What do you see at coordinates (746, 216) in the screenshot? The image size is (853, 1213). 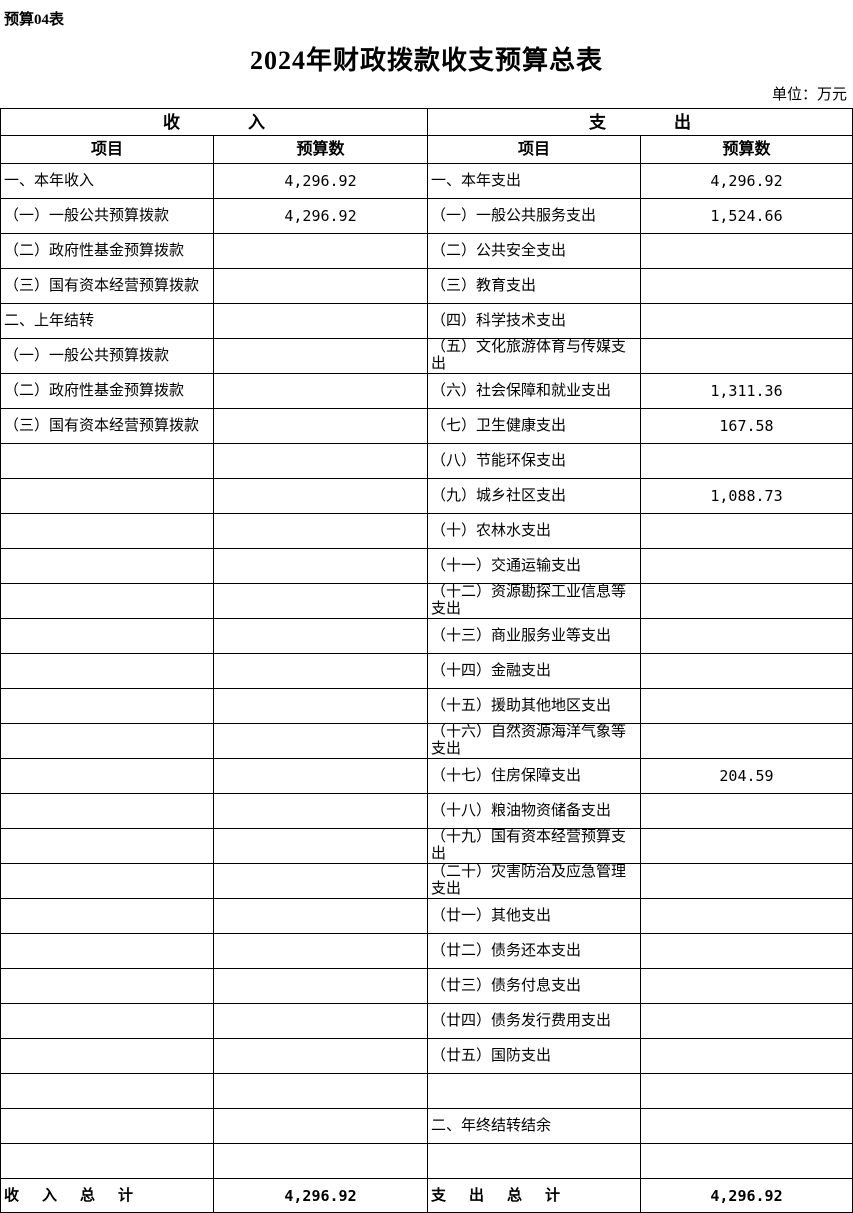 I see `expense-value-cell: 1,524.66` at bounding box center [746, 216].